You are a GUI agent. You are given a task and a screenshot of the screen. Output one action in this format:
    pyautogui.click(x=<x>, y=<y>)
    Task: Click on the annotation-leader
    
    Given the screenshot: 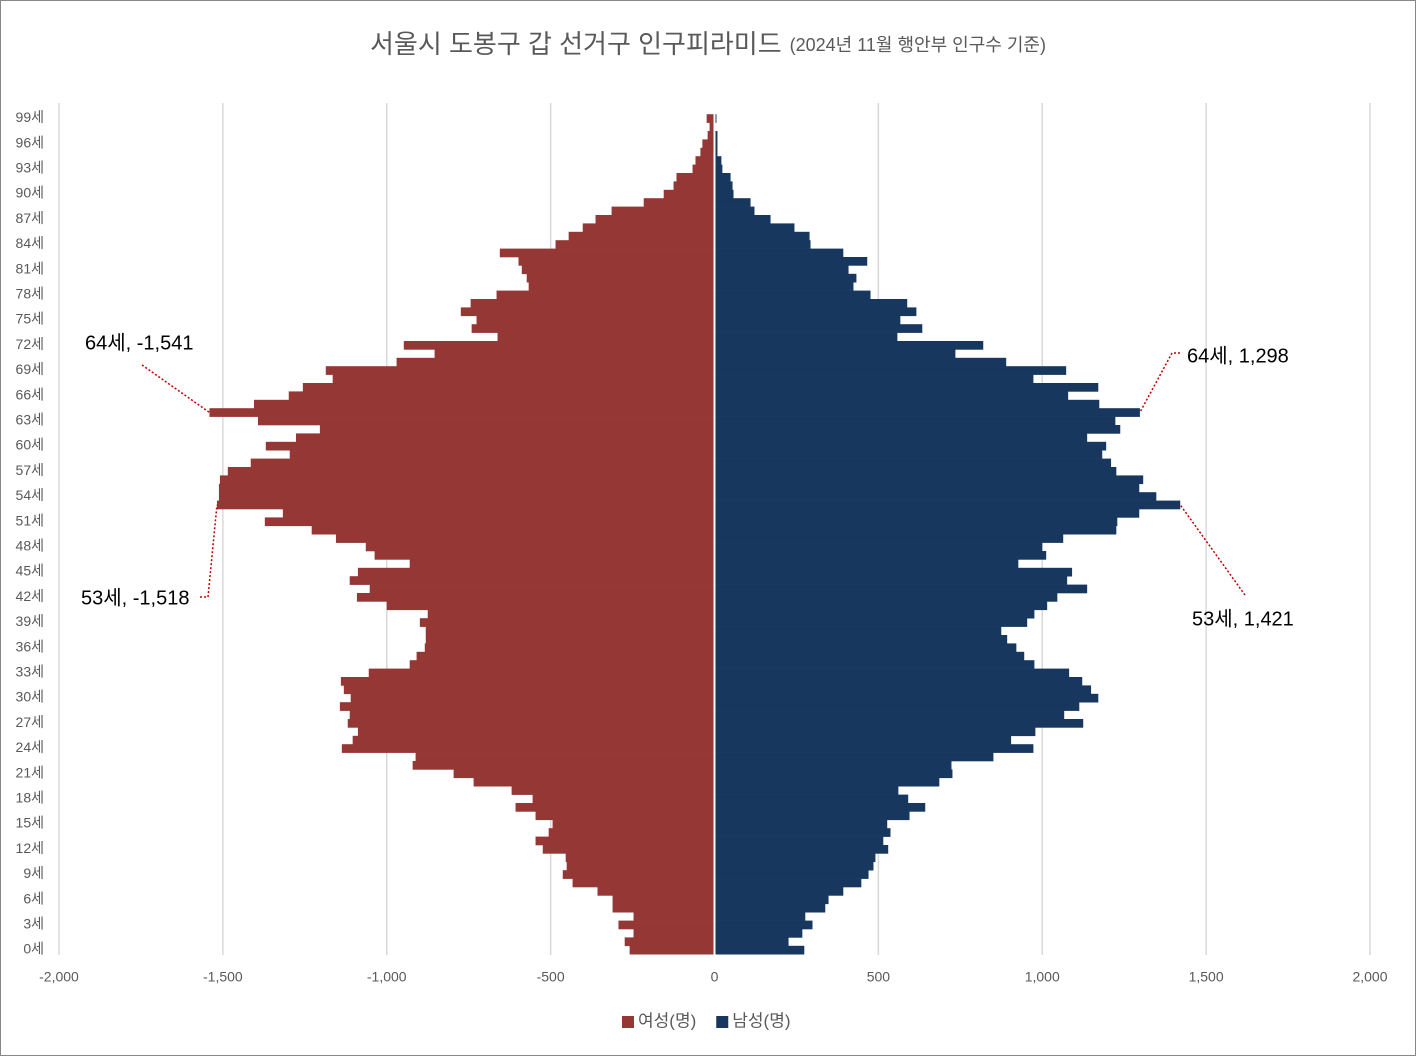 What is the action you would take?
    pyautogui.click(x=1212, y=550)
    